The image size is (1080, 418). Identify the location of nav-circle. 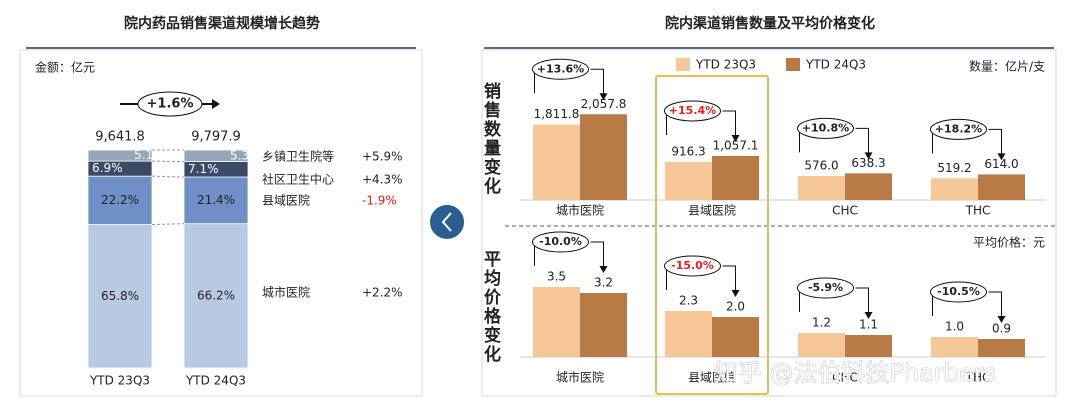
(447, 222).